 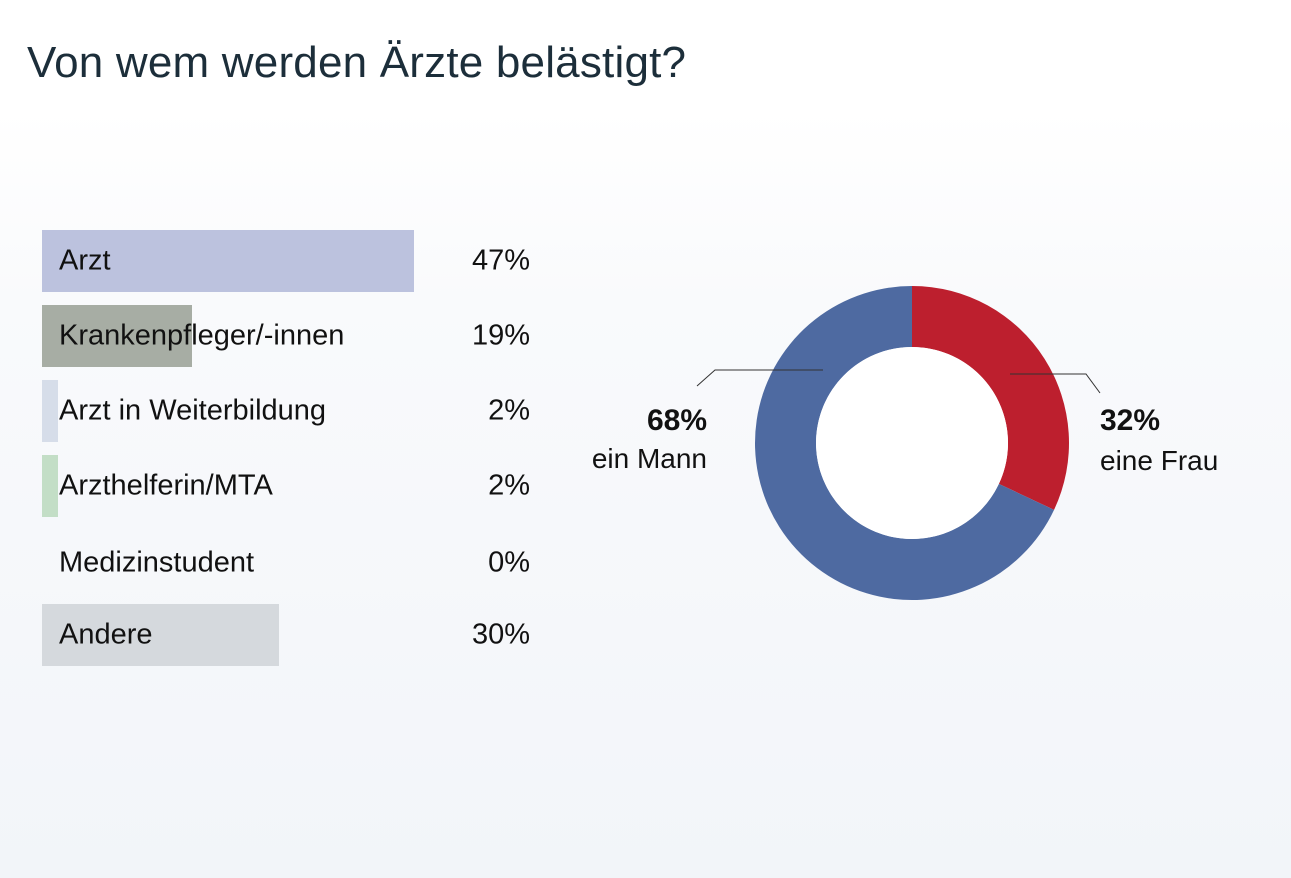 I want to click on bar-label: Arzthelferin/MTA, so click(x=166, y=485).